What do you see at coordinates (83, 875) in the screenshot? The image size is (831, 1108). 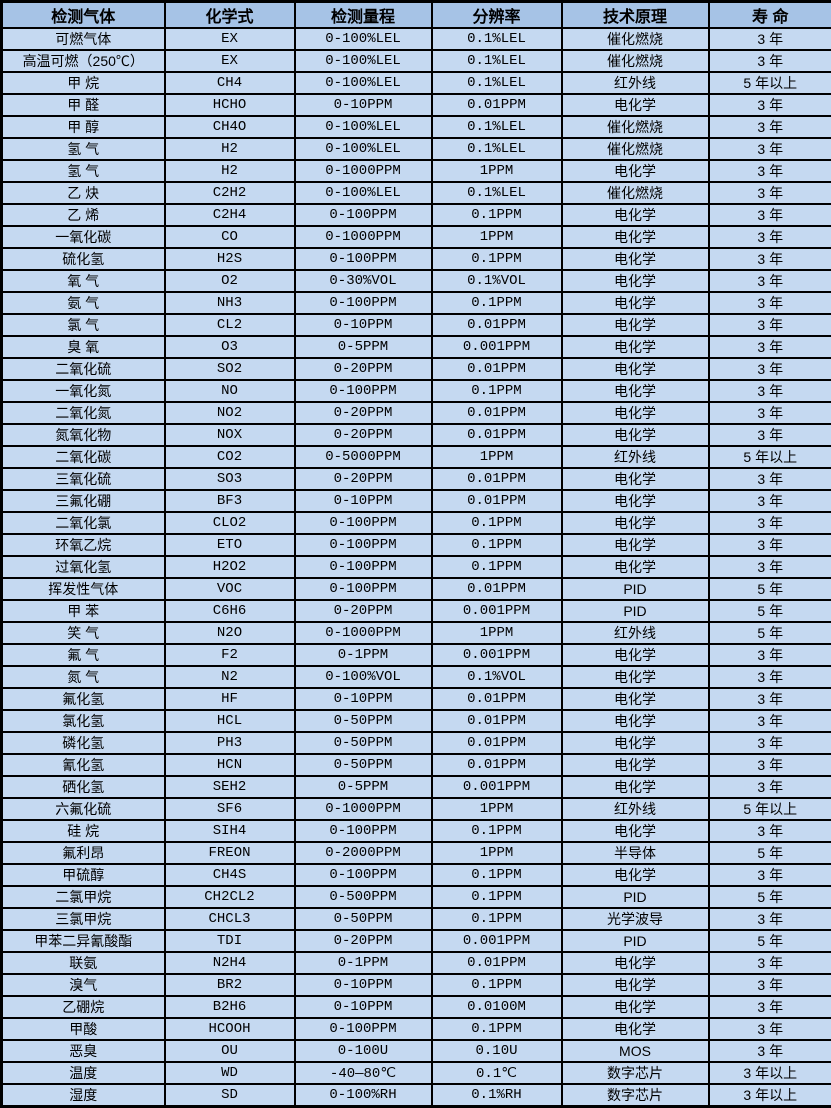 I see `cell-gas-name: 甲硫醇` at bounding box center [83, 875].